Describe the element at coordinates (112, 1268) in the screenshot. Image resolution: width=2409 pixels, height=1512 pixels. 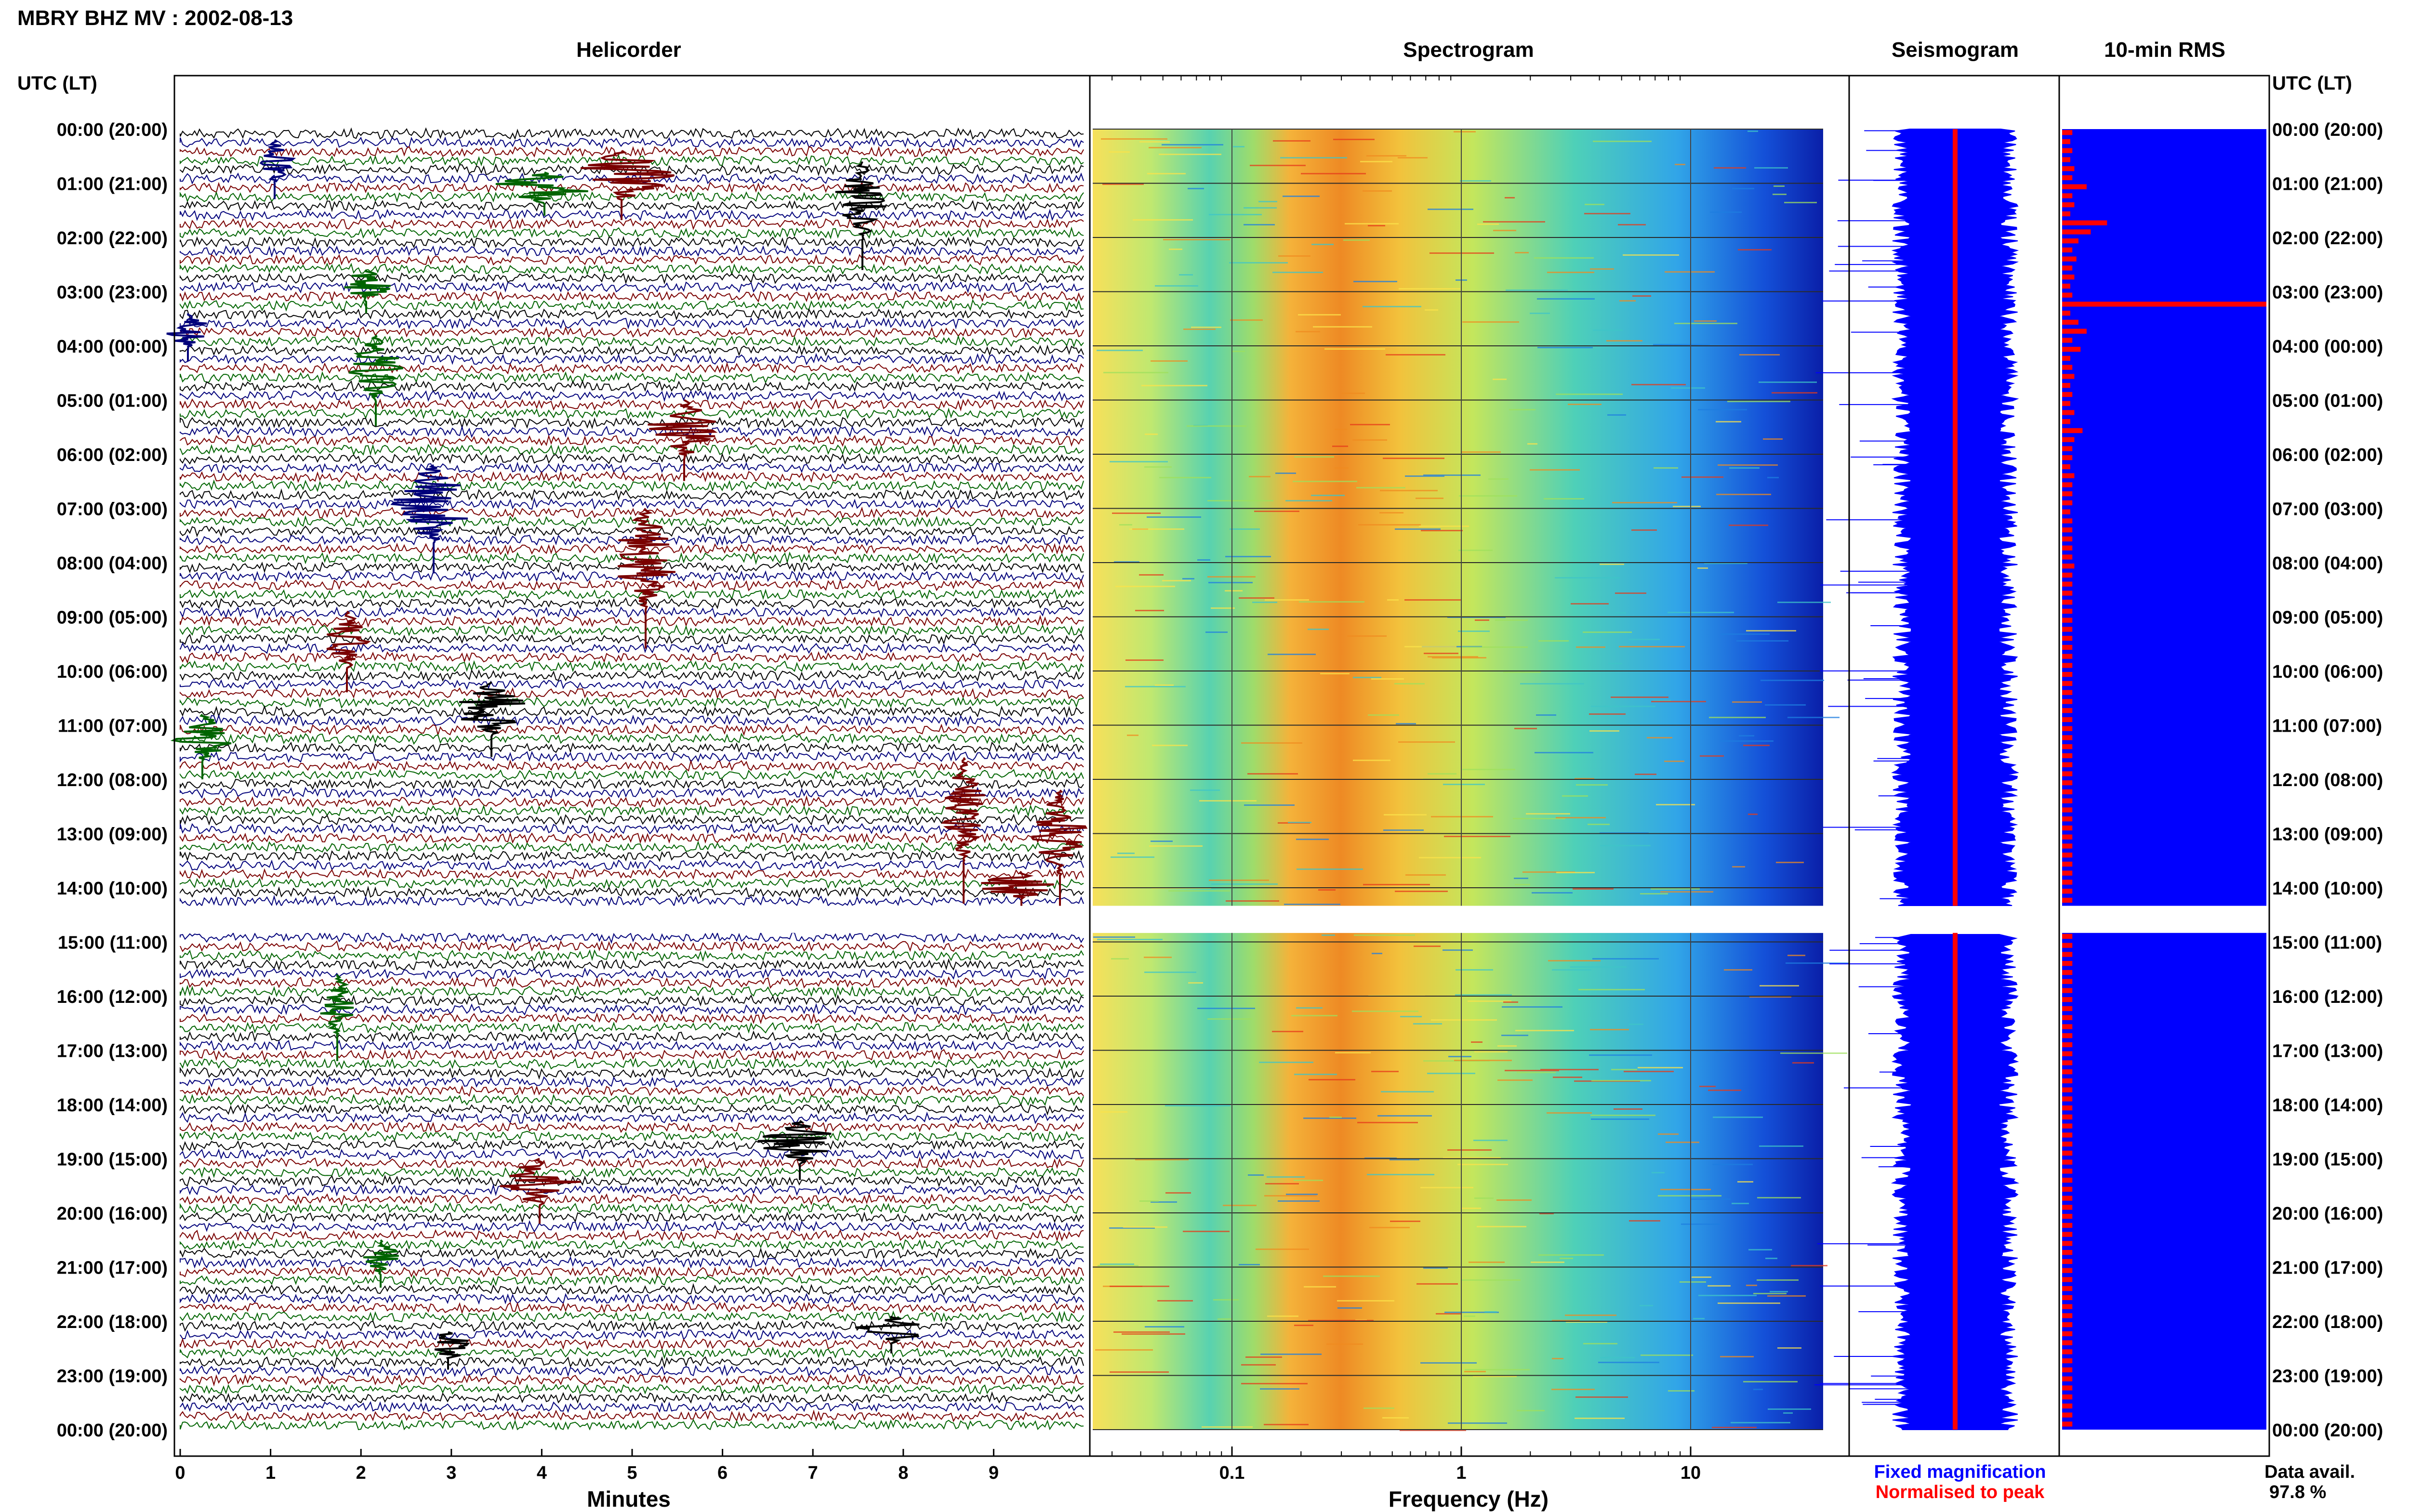
I see `hour-label: 21:00 (17:00)` at that location.